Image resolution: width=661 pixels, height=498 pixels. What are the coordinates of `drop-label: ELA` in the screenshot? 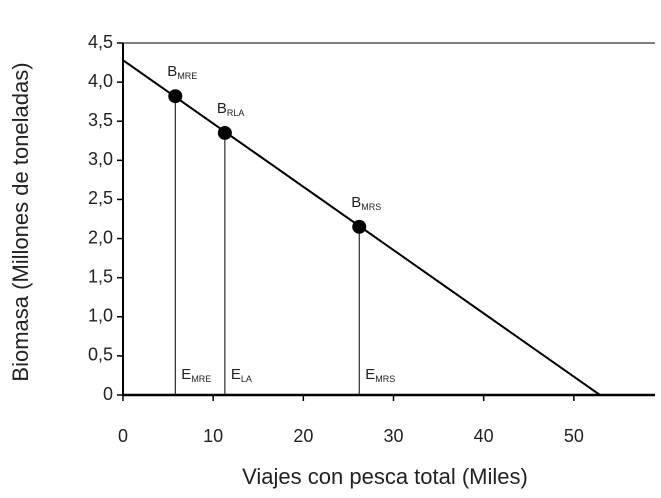 It's located at (241, 375).